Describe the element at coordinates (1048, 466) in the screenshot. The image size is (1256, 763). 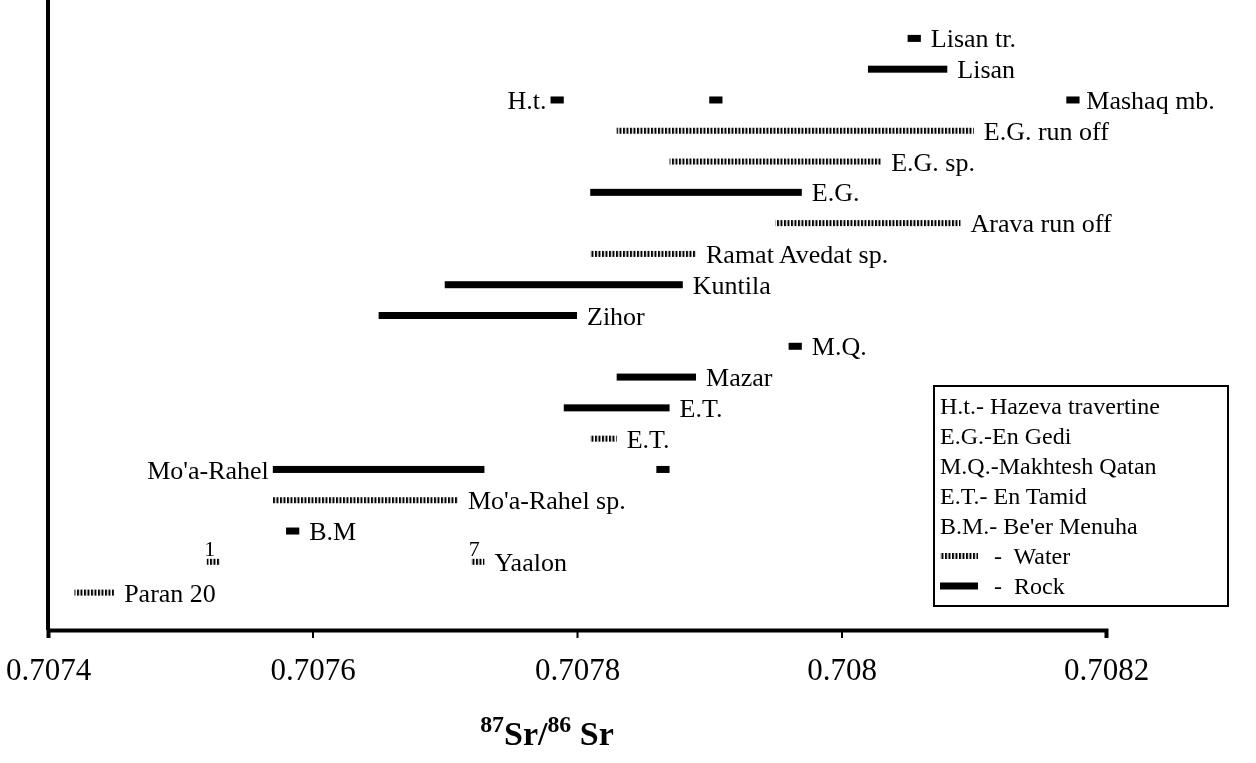
I see `annotation: M.Q.-Makhtesh Qatan` at that location.